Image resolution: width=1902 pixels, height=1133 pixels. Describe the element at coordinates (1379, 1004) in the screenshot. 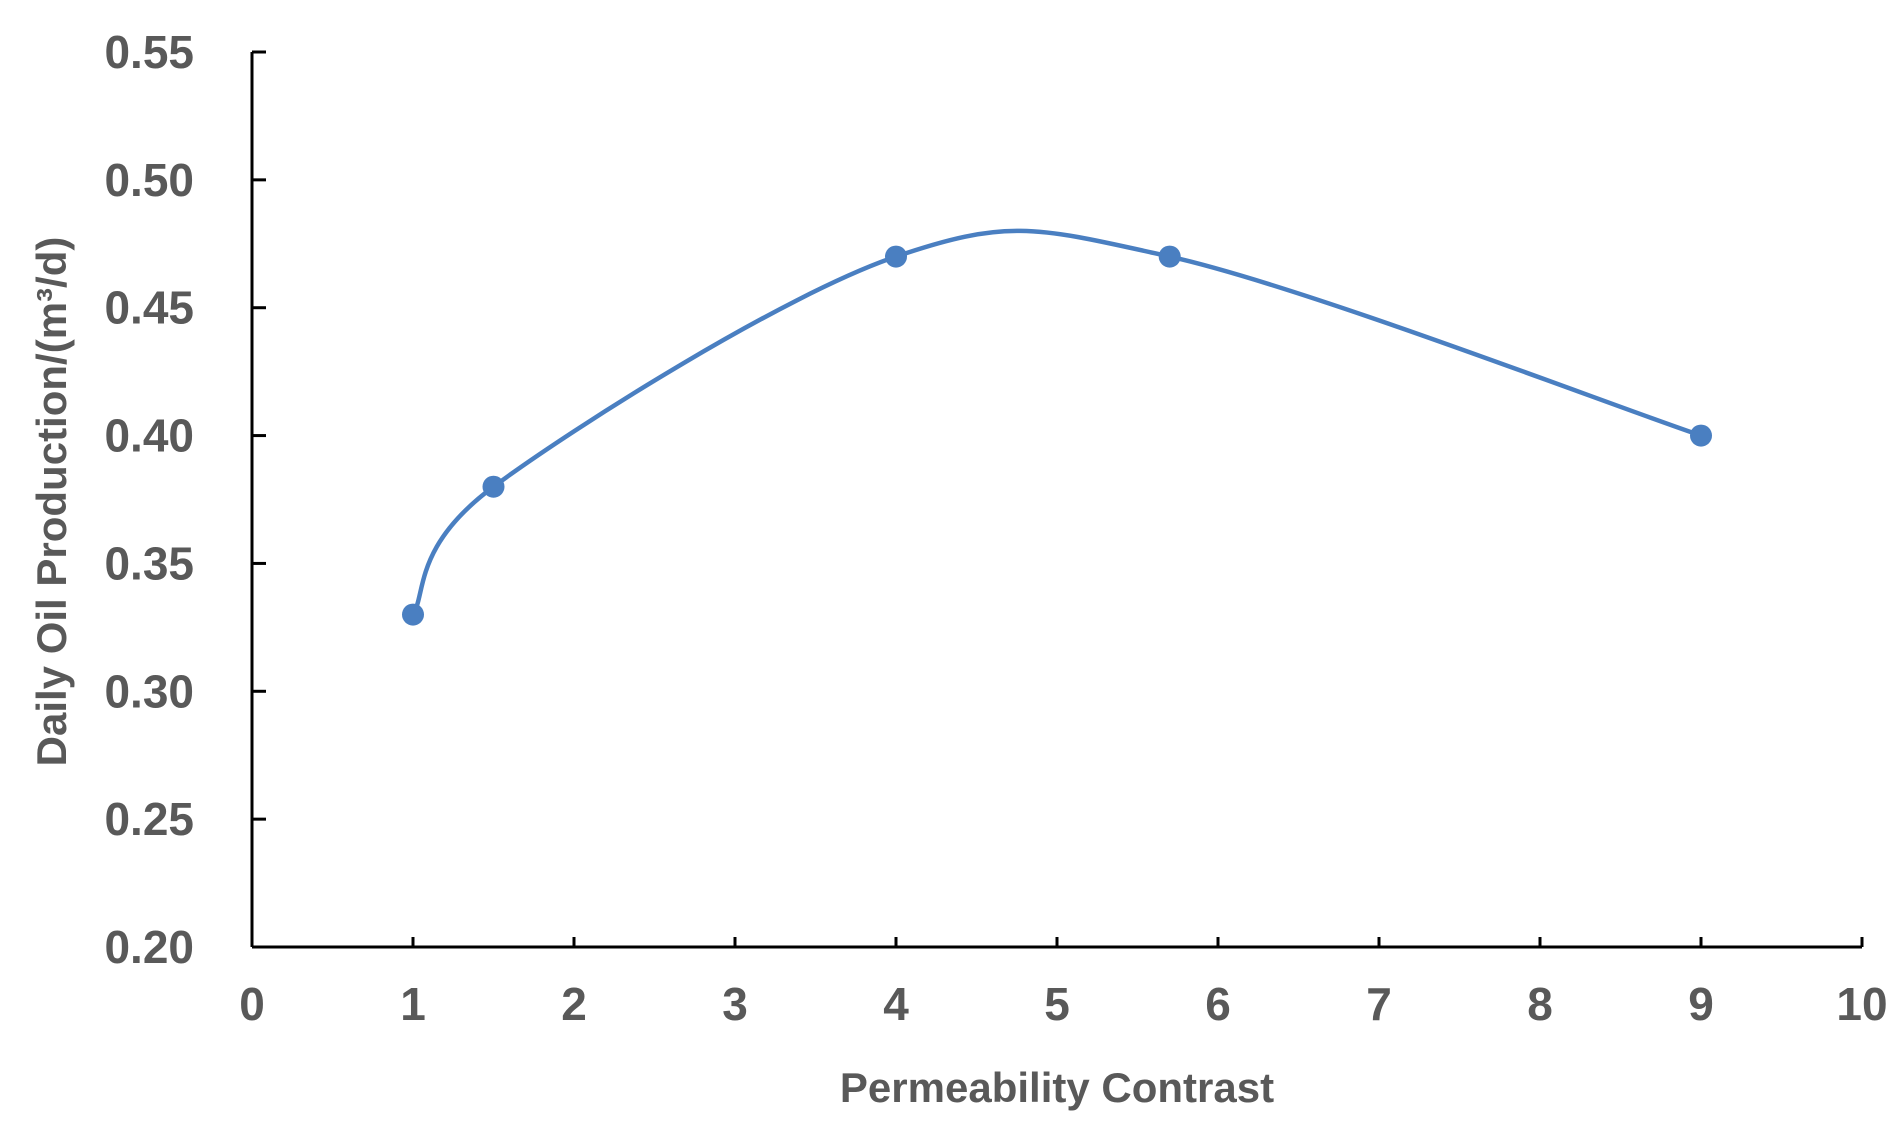

I see `x-tick-label: 7` at that location.